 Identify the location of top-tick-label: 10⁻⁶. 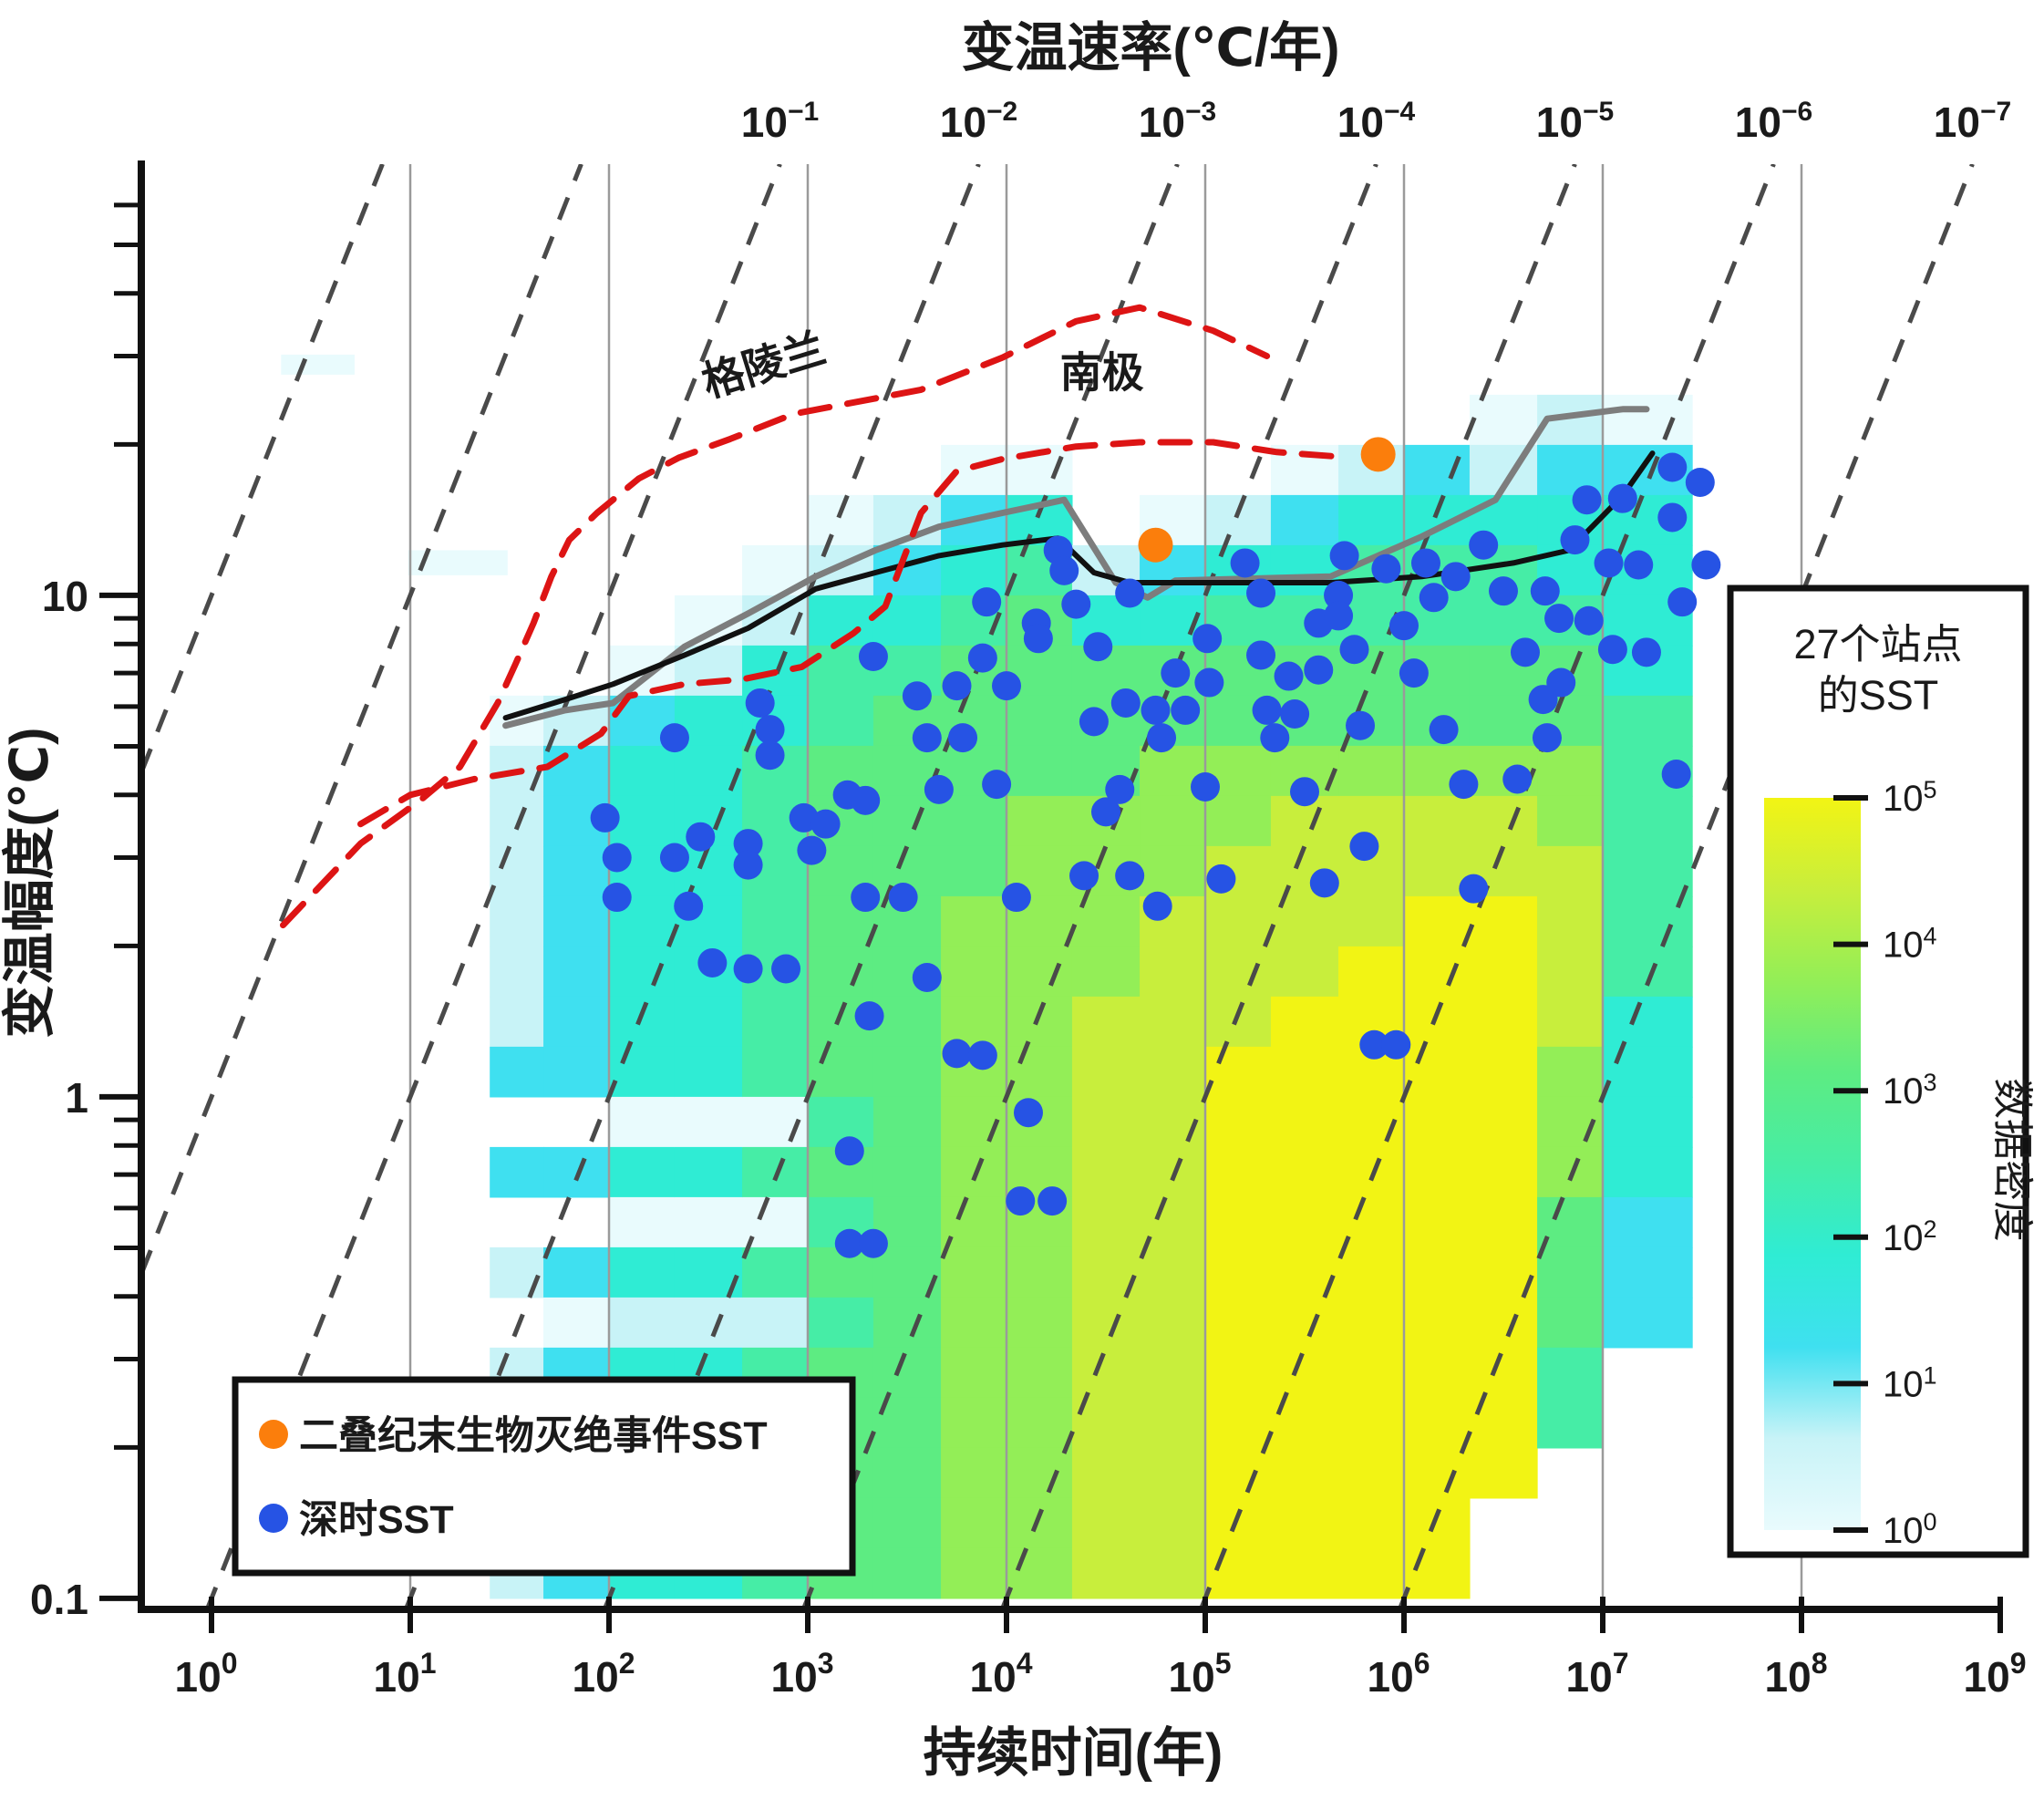
(1773, 122).